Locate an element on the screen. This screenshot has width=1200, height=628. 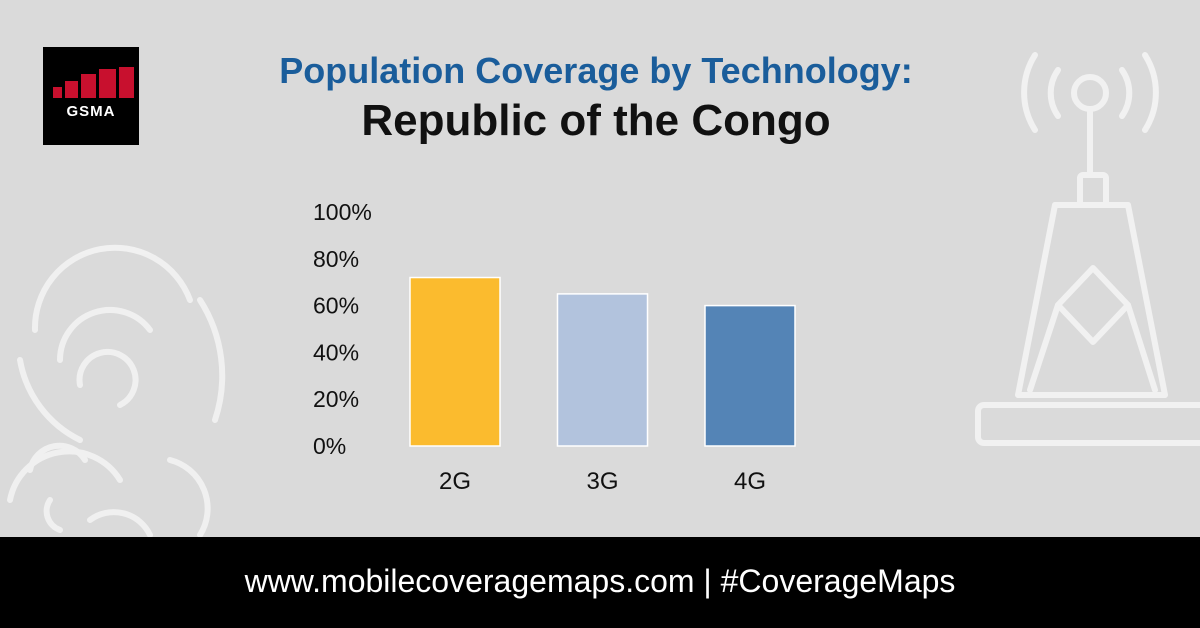
logo-signal-bars is located at coordinates (93, 82).